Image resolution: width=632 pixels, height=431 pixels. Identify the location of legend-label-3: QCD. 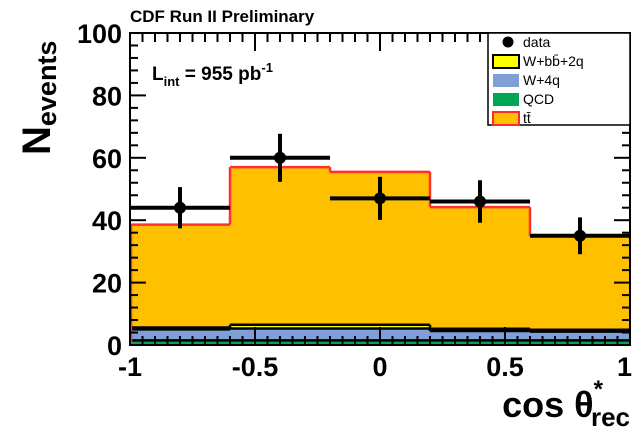
(538, 99).